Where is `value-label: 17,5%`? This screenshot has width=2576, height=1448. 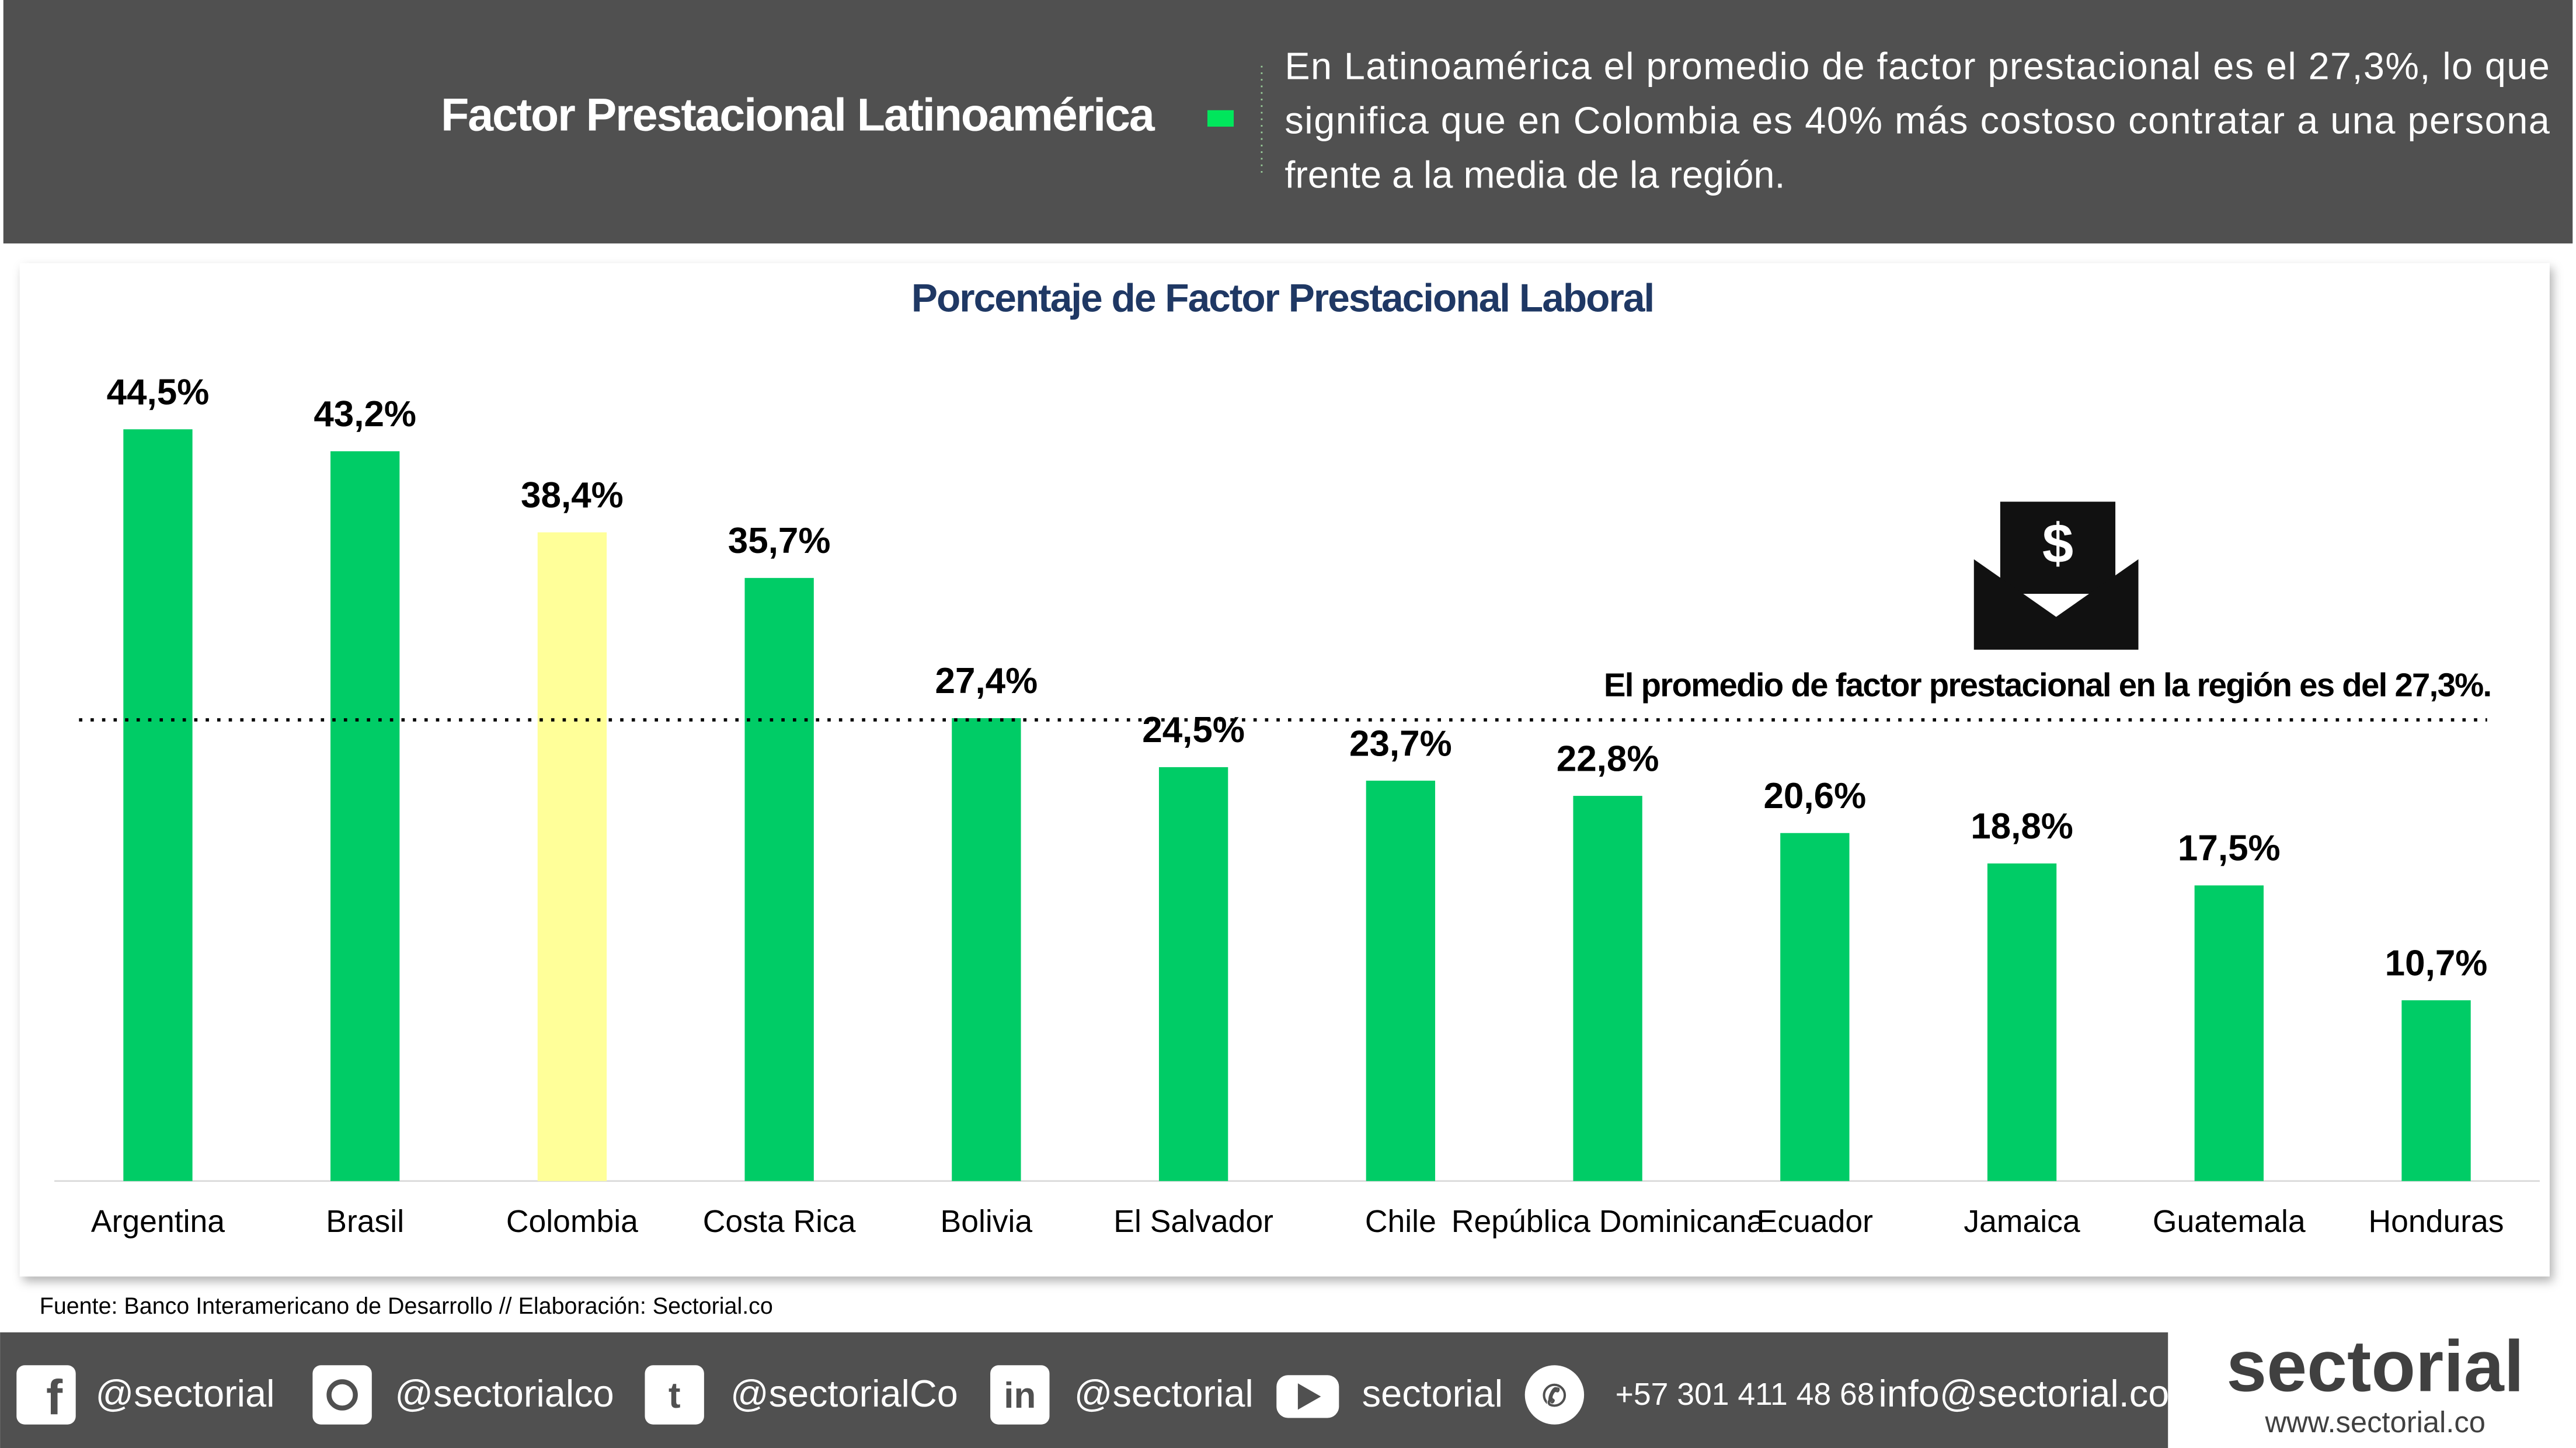 value-label: 17,5% is located at coordinates (2229, 849).